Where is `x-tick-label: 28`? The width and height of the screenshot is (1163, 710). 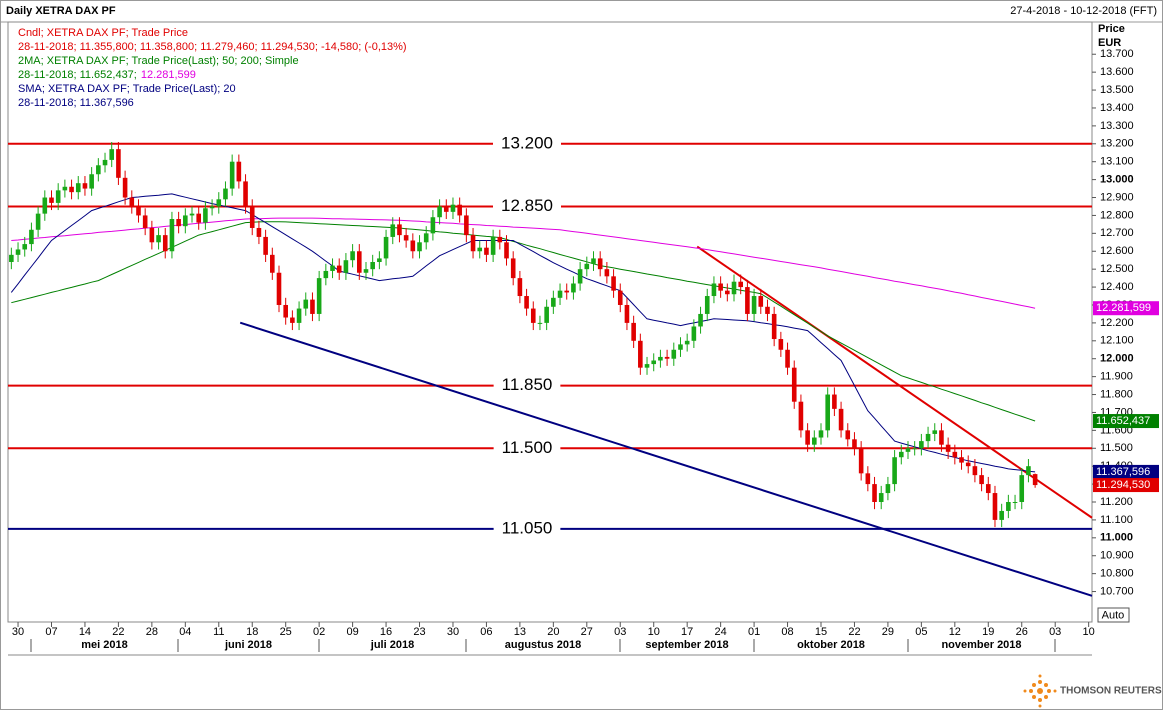 x-tick-label: 28 is located at coordinates (152, 632).